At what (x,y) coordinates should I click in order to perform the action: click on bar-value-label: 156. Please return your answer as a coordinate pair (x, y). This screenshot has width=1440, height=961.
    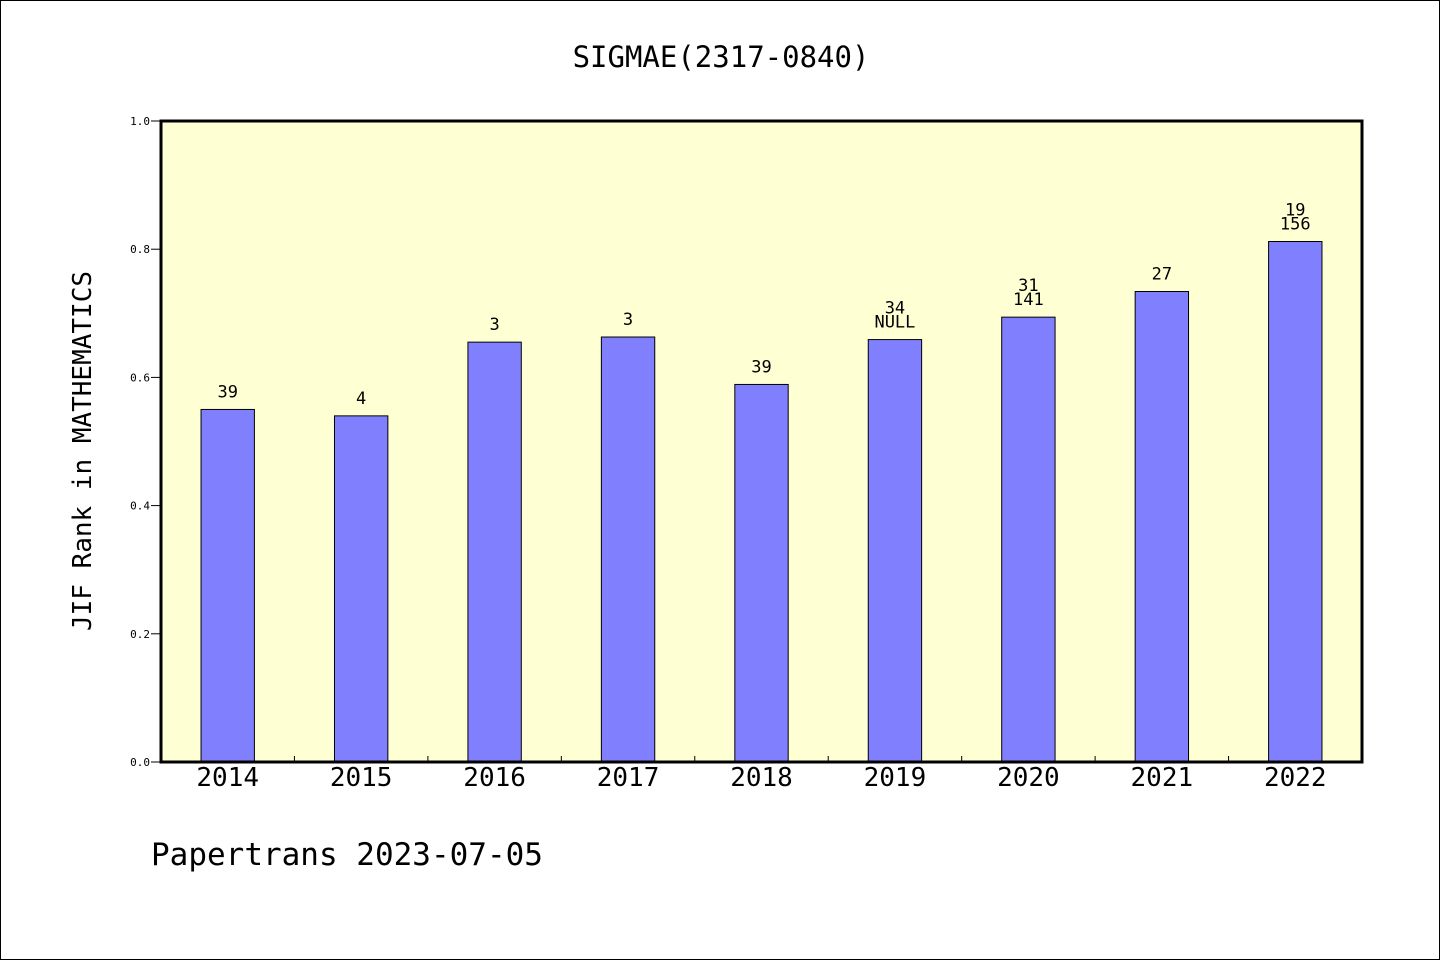
    Looking at the image, I should click on (1295, 225).